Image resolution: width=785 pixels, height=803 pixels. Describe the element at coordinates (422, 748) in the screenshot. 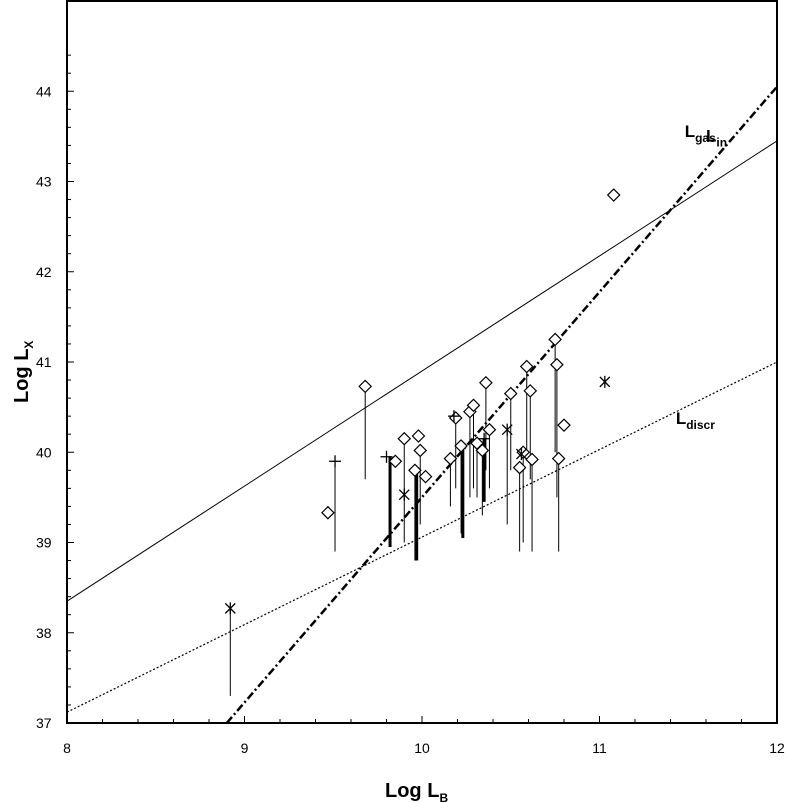

I see `x-tick-label: 10` at that location.